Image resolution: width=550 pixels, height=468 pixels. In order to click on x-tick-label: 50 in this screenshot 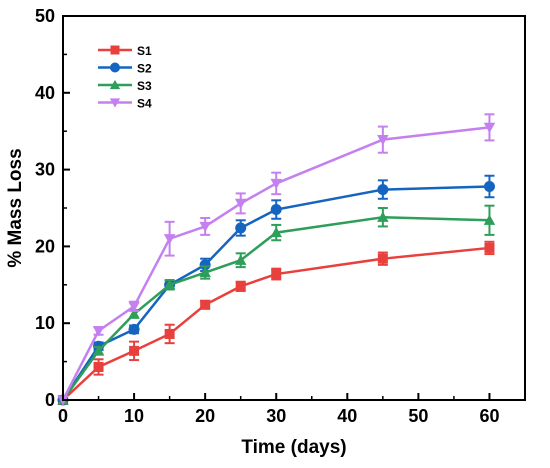, I will do `click(418, 416)`.